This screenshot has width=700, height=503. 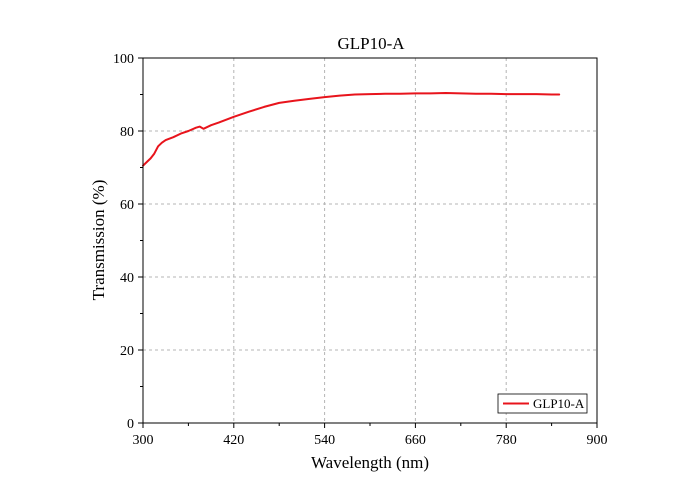 What do you see at coordinates (143, 440) in the screenshot?
I see `x-tick-label: 300` at bounding box center [143, 440].